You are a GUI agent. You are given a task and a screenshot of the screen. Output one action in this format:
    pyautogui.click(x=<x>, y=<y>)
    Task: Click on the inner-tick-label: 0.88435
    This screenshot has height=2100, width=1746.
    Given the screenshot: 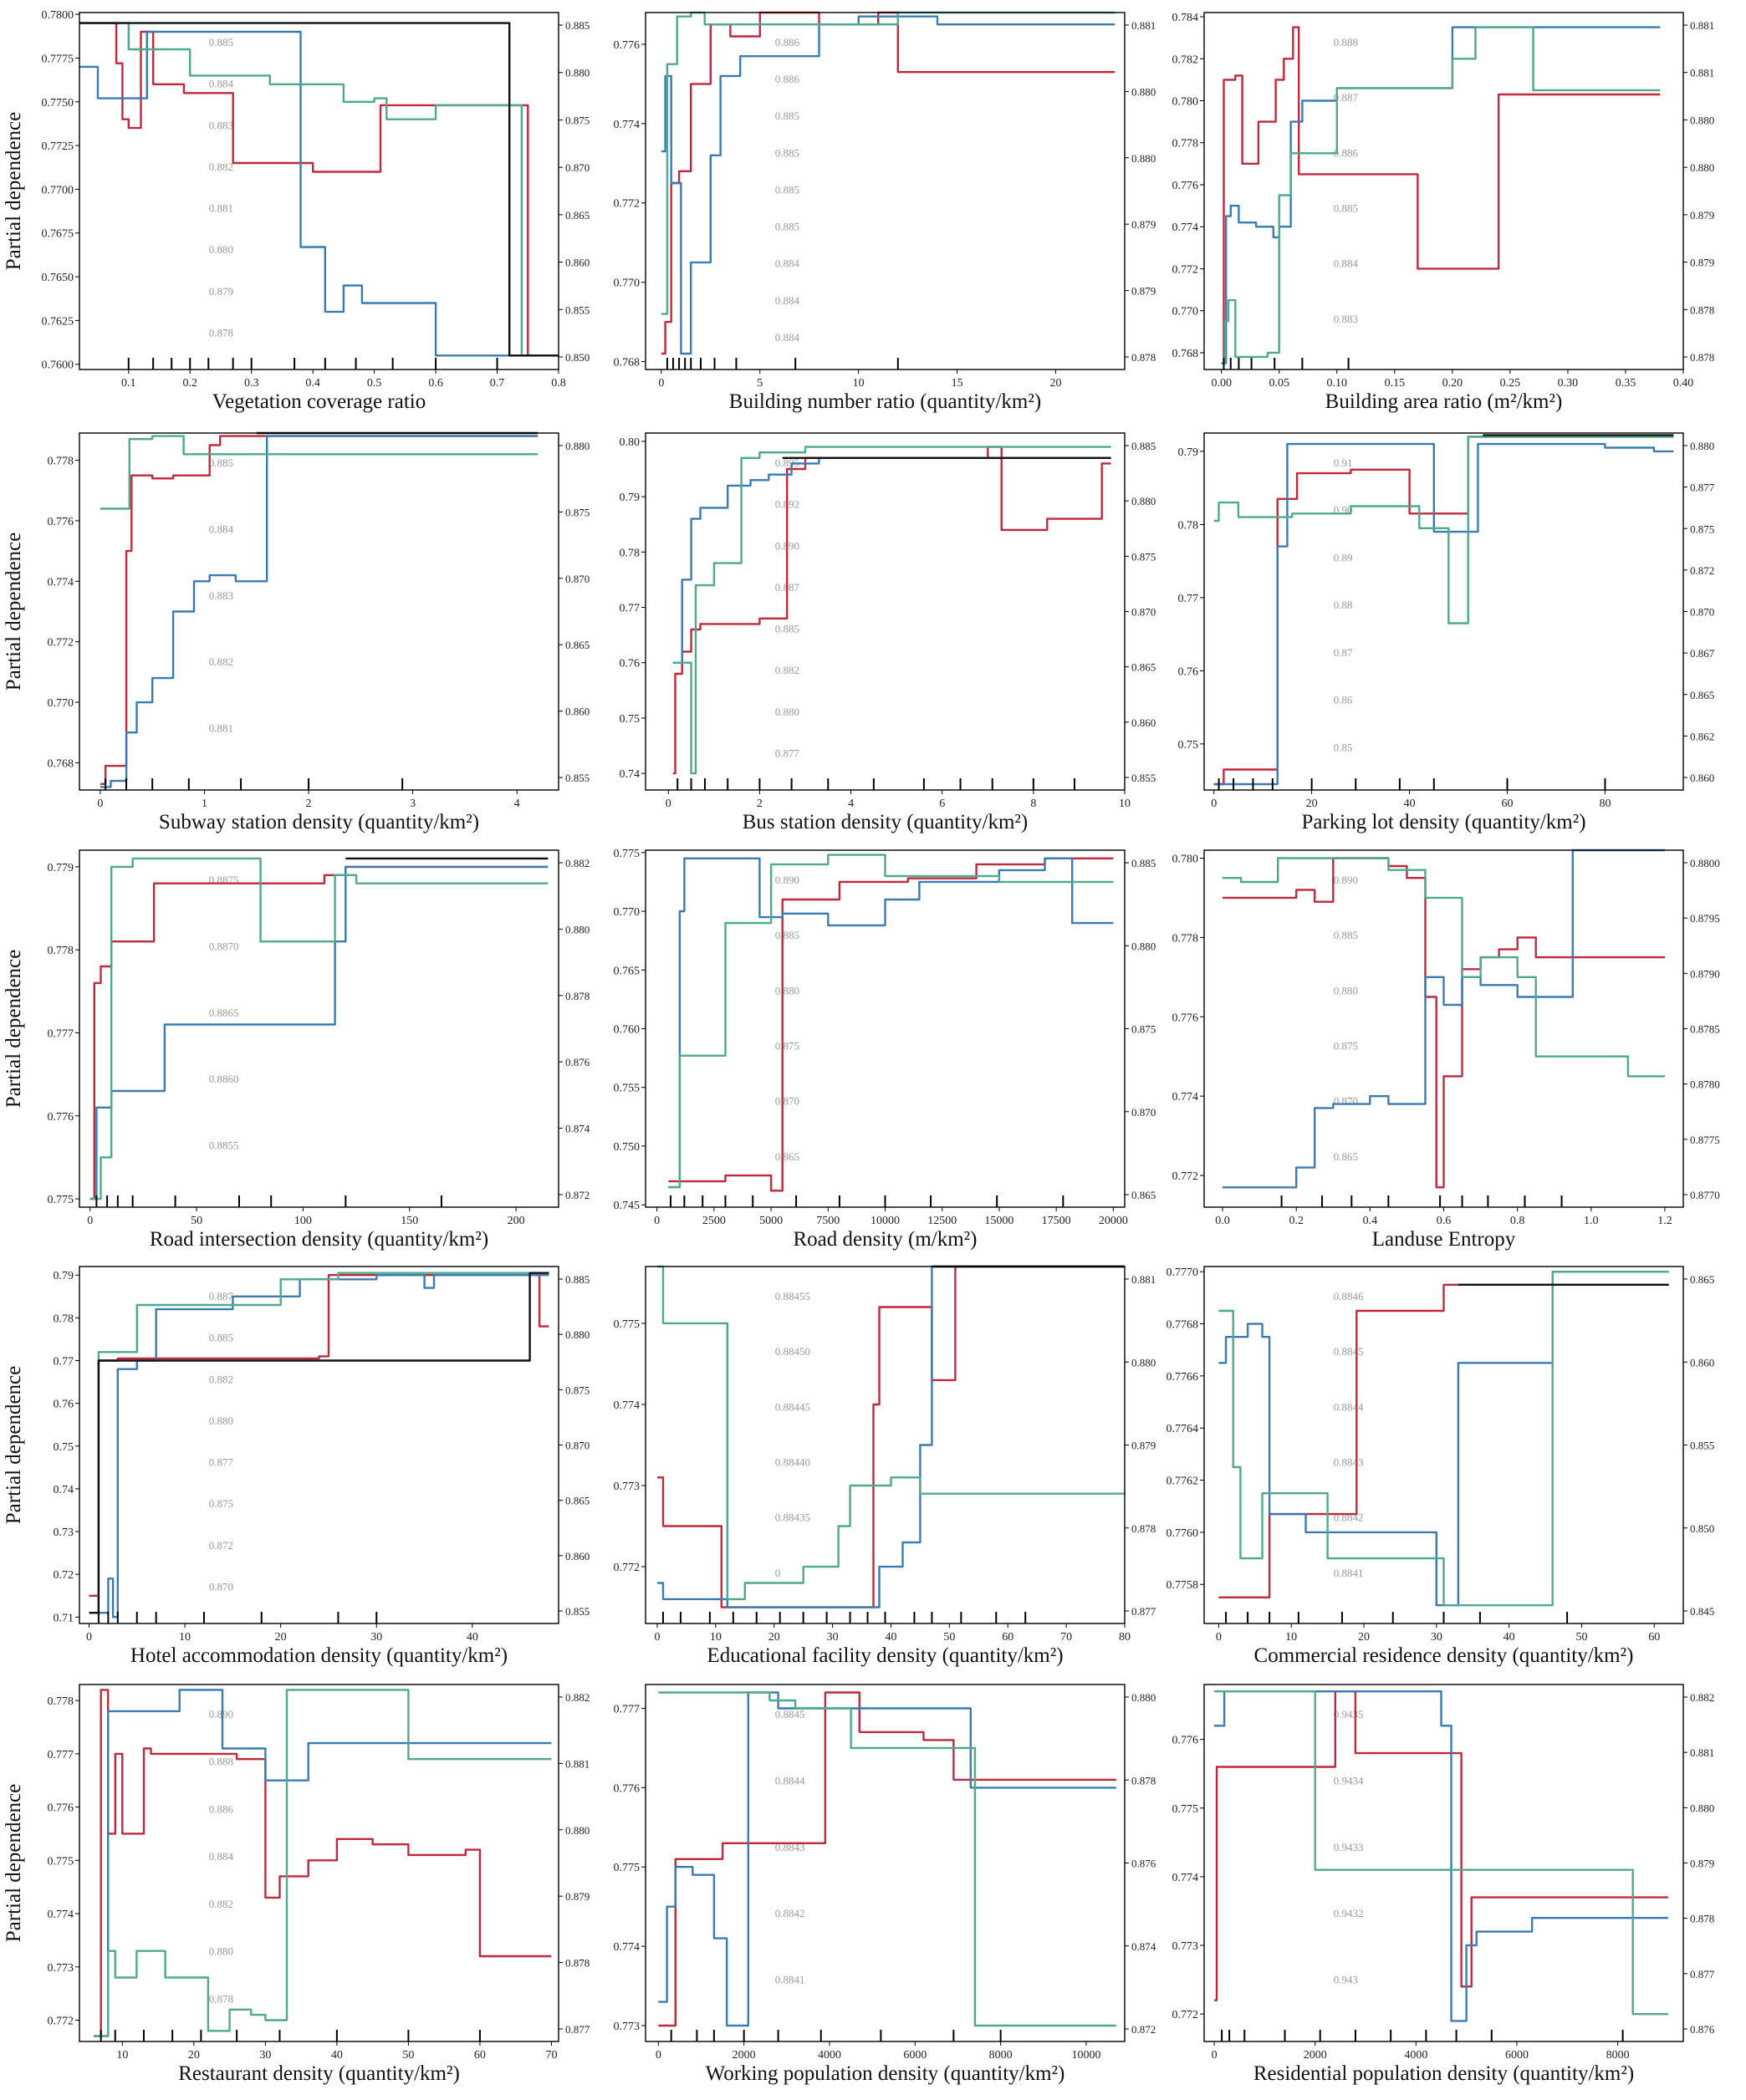 What is the action you would take?
    pyautogui.click(x=792, y=1517)
    